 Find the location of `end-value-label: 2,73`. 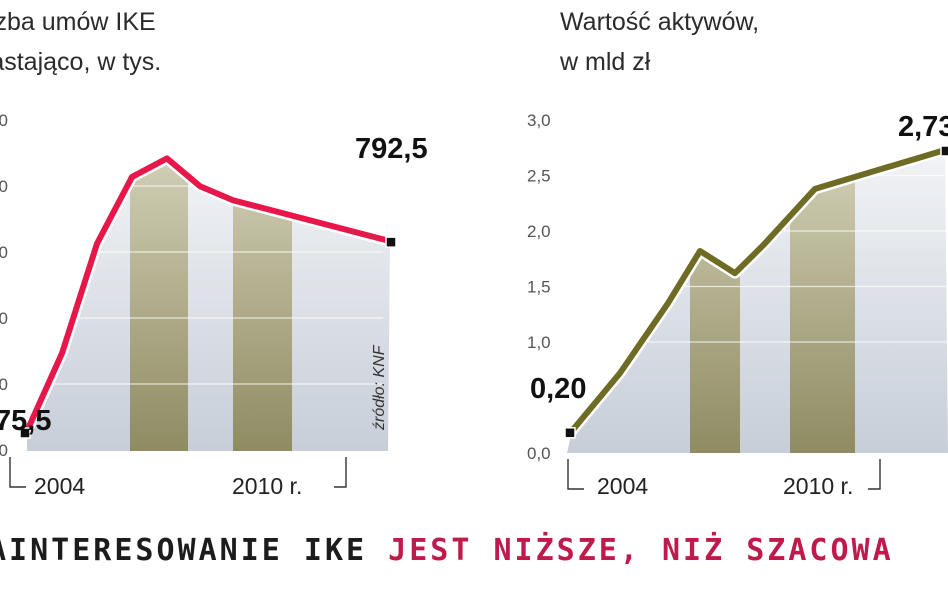

end-value-label: 2,73 is located at coordinates (923, 127).